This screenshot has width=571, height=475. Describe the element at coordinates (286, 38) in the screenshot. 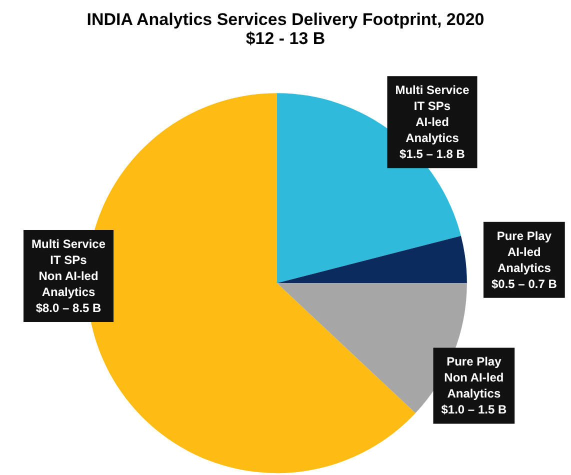

I see `chart-subtitle: $12 - 13 B` at that location.